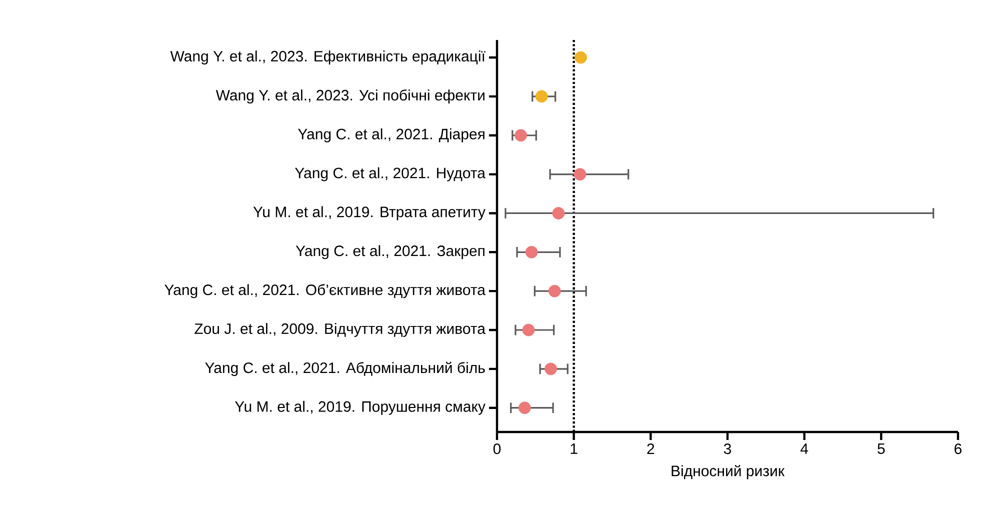  Describe the element at coordinates (391, 135) in the screenshot. I see `y-tick-label: Yang C. et al., 2021. Діарея` at that location.